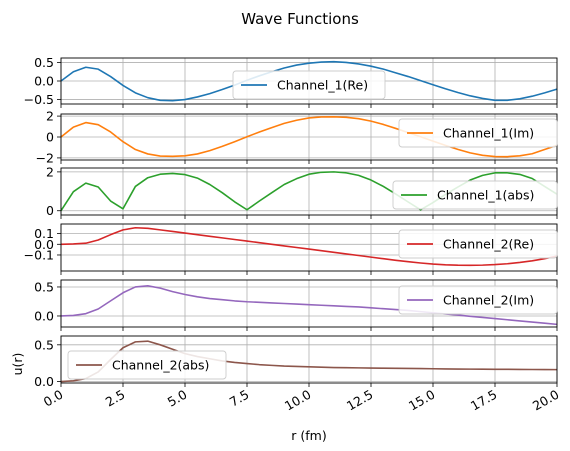 This screenshot has width=570, height=451. I want to click on x-tick-label: 10.0, so click(298, 400).